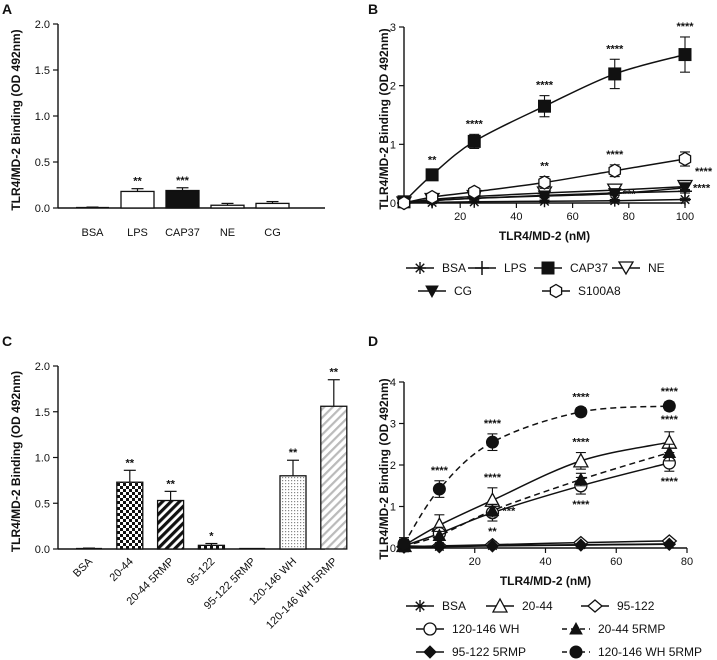  I want to click on panel-b-x-tick-label: 60, so click(572, 217).